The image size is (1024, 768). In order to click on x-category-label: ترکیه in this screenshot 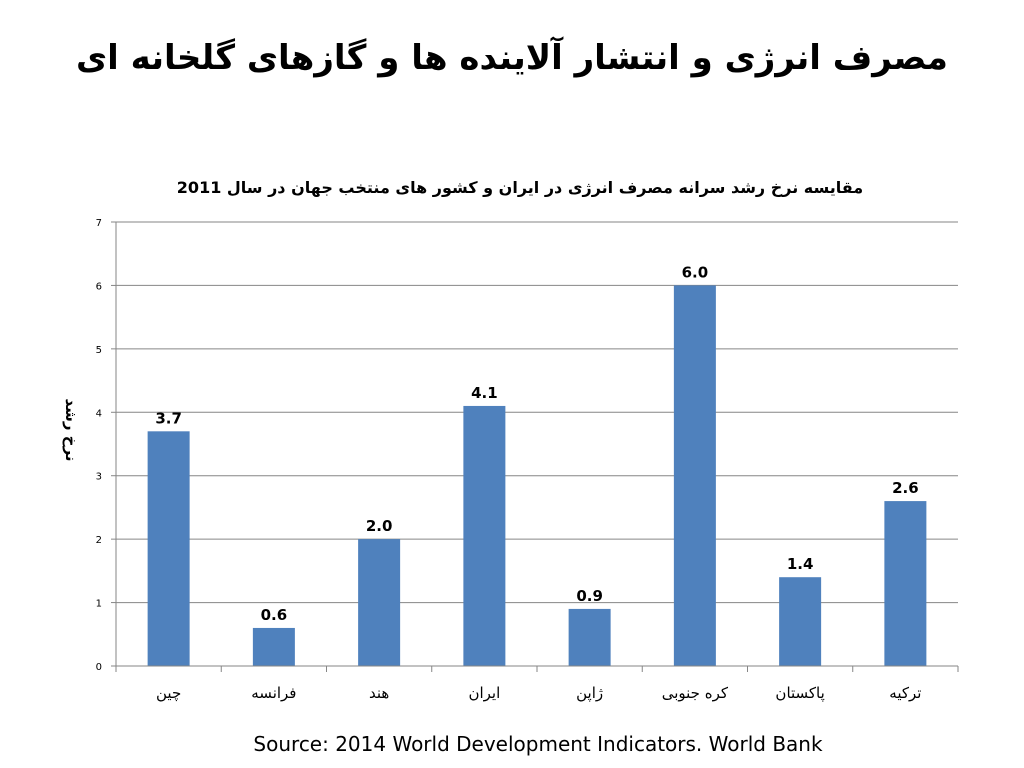, I will do `click(905, 693)`.